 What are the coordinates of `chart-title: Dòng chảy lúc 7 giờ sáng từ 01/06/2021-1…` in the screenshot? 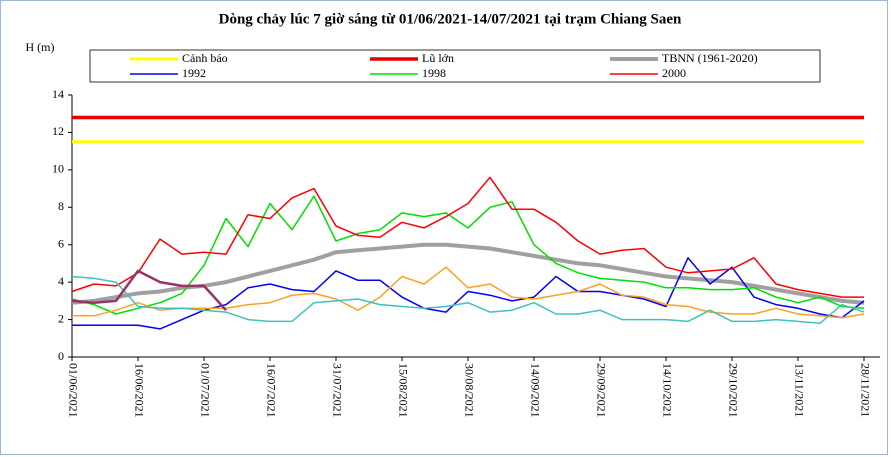 It's located at (450, 19).